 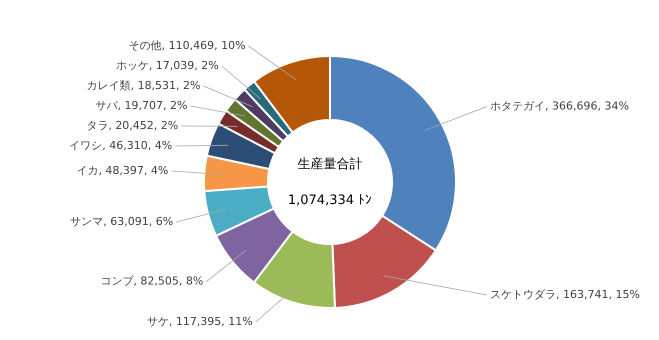 I want to click on slice-label: タラ, 20,452, 2%, so click(x=132, y=125).